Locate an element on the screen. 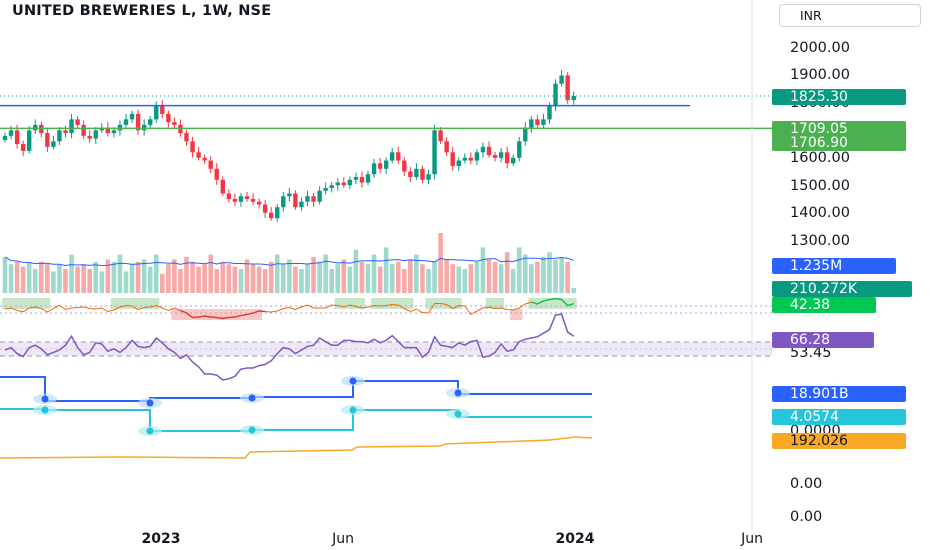 The image size is (932, 550). orange-line-tag: 192.026 is located at coordinates (839, 441).